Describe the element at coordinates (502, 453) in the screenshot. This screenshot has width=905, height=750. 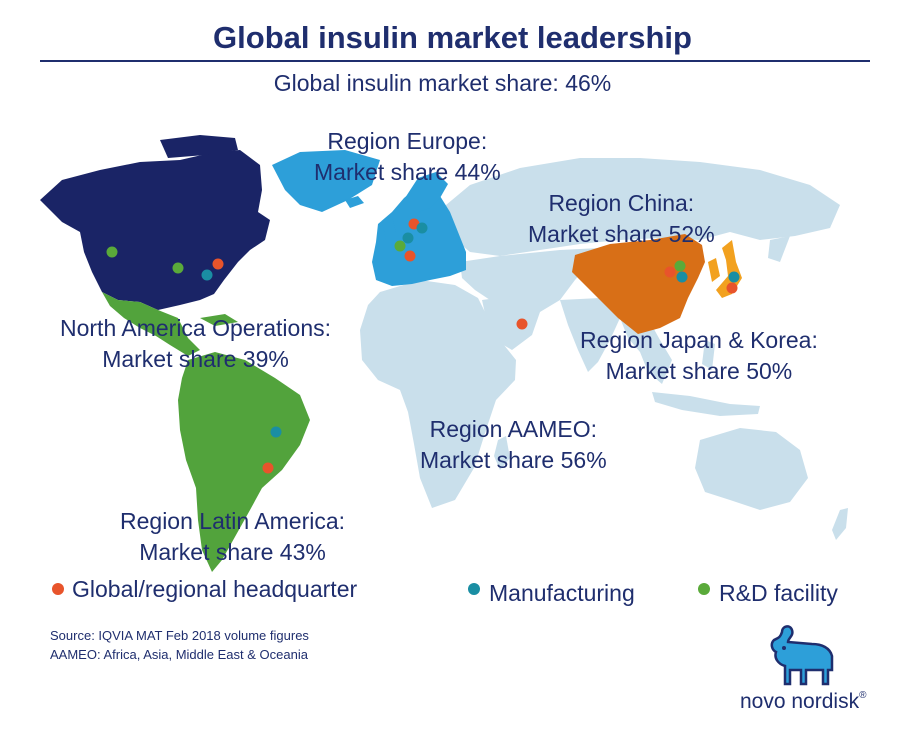
I see `madagascar-region` at that location.